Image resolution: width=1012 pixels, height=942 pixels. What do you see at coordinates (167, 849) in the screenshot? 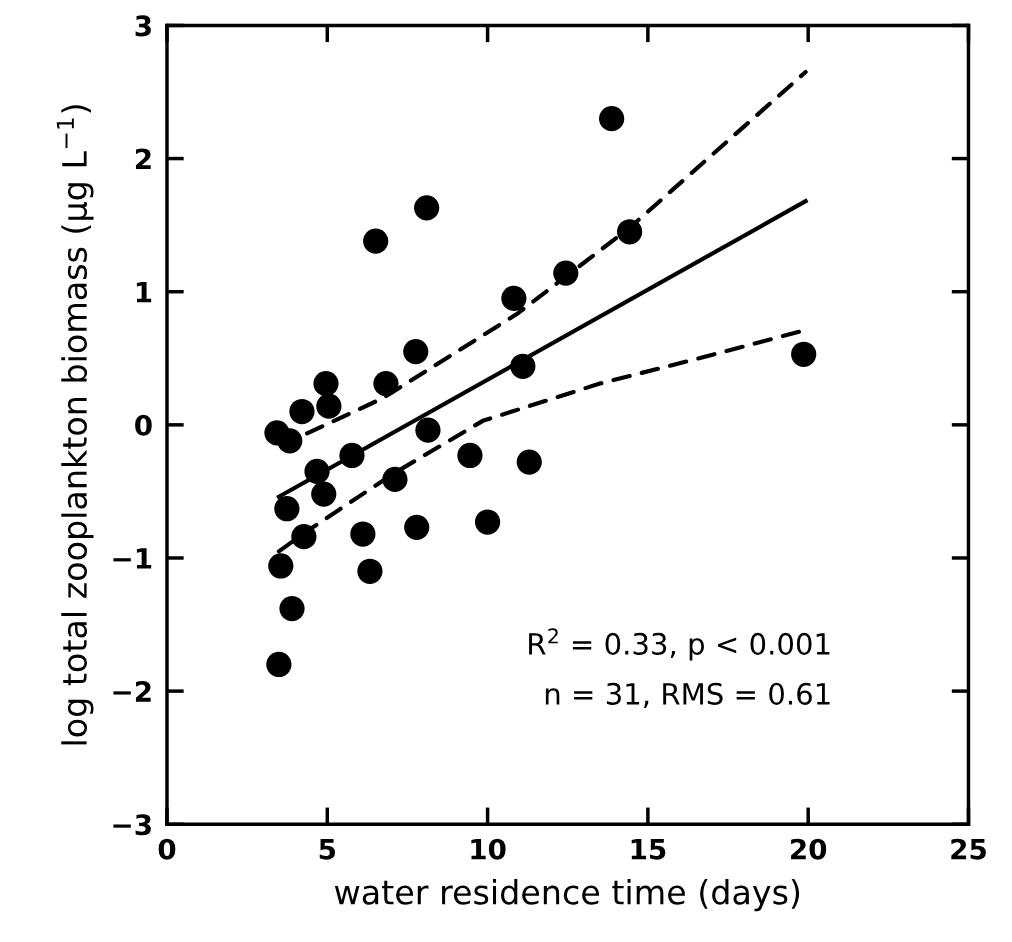
I see `x-tick-label: 0` at bounding box center [167, 849].